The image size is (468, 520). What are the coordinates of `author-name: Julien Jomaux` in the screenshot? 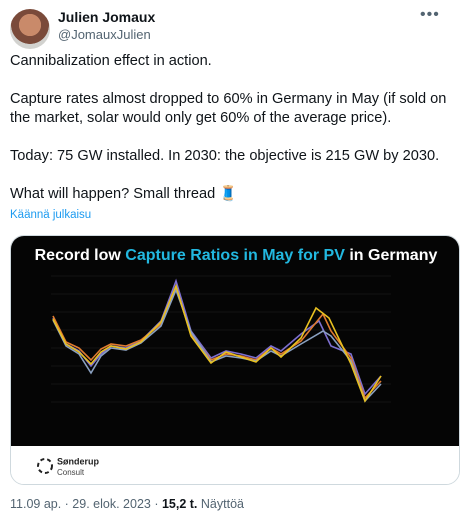 It's located at (107, 17).